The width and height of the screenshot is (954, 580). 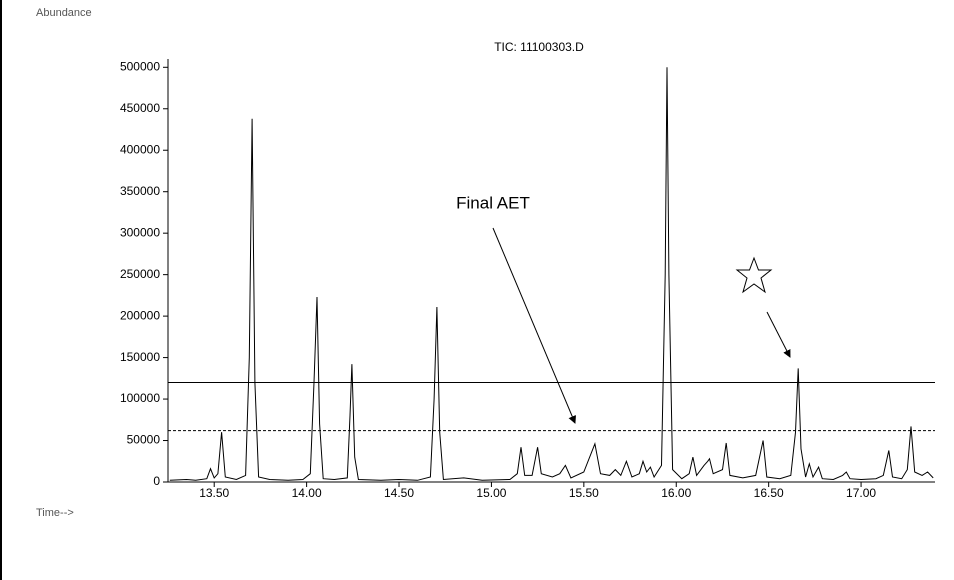 I want to click on y-tick-label: 50000, so click(x=144, y=440).